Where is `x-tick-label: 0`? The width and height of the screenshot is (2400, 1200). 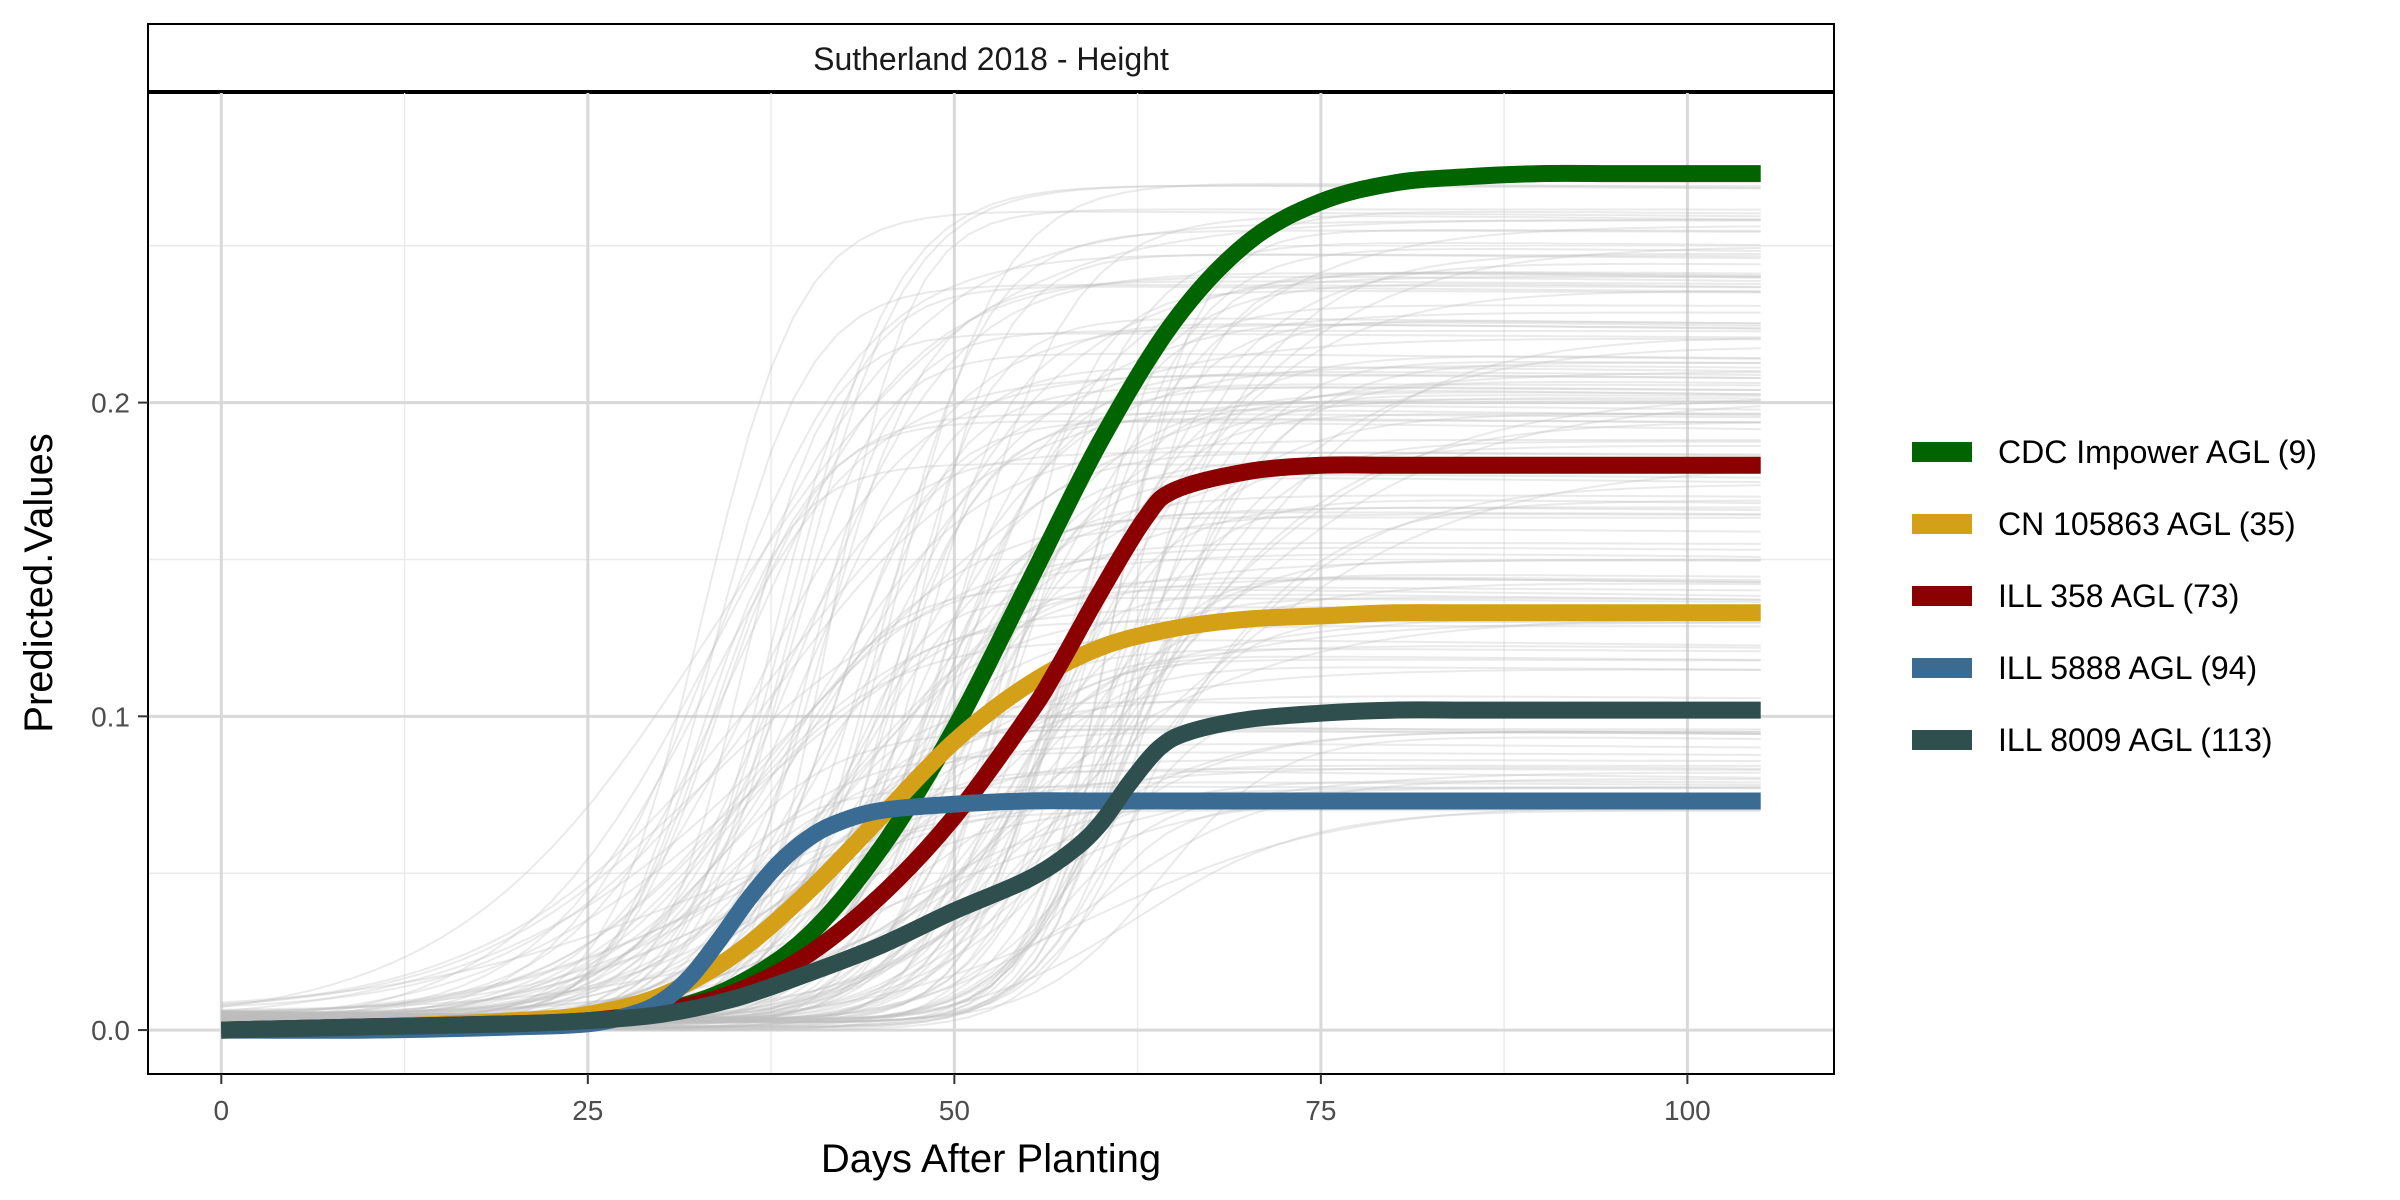
x-tick-label: 0 is located at coordinates (222, 1110).